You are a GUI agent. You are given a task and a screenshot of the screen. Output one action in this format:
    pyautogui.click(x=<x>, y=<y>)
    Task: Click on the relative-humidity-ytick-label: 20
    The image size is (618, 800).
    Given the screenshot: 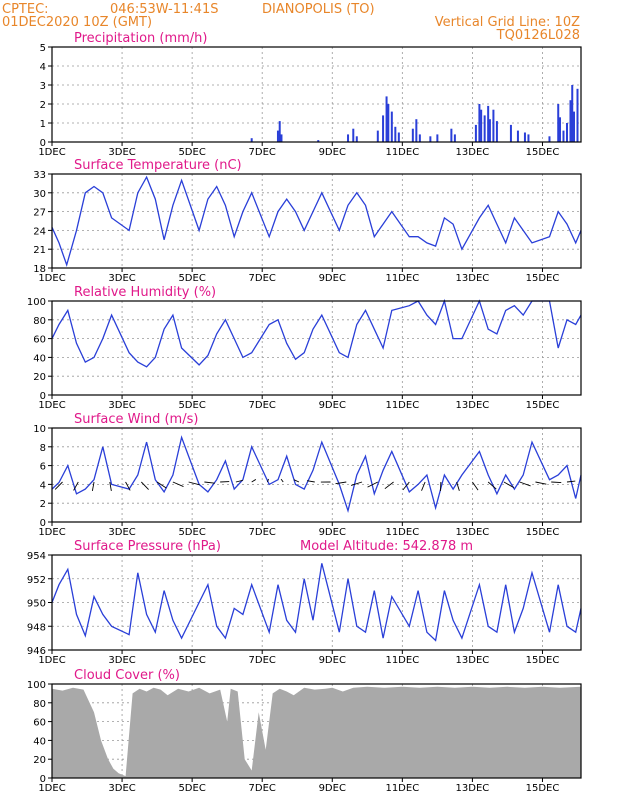 What is the action you would take?
    pyautogui.click(x=39, y=377)
    